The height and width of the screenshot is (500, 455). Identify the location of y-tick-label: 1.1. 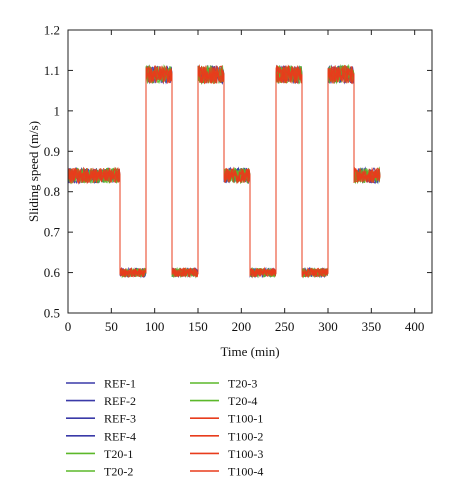
(52, 70).